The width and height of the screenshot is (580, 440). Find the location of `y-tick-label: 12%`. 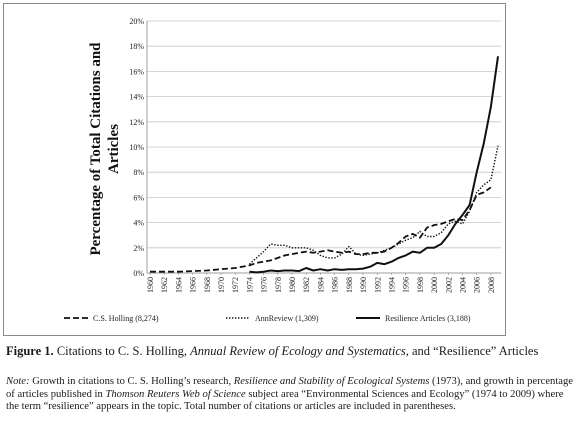

y-tick-label: 12% is located at coordinates (136, 122).